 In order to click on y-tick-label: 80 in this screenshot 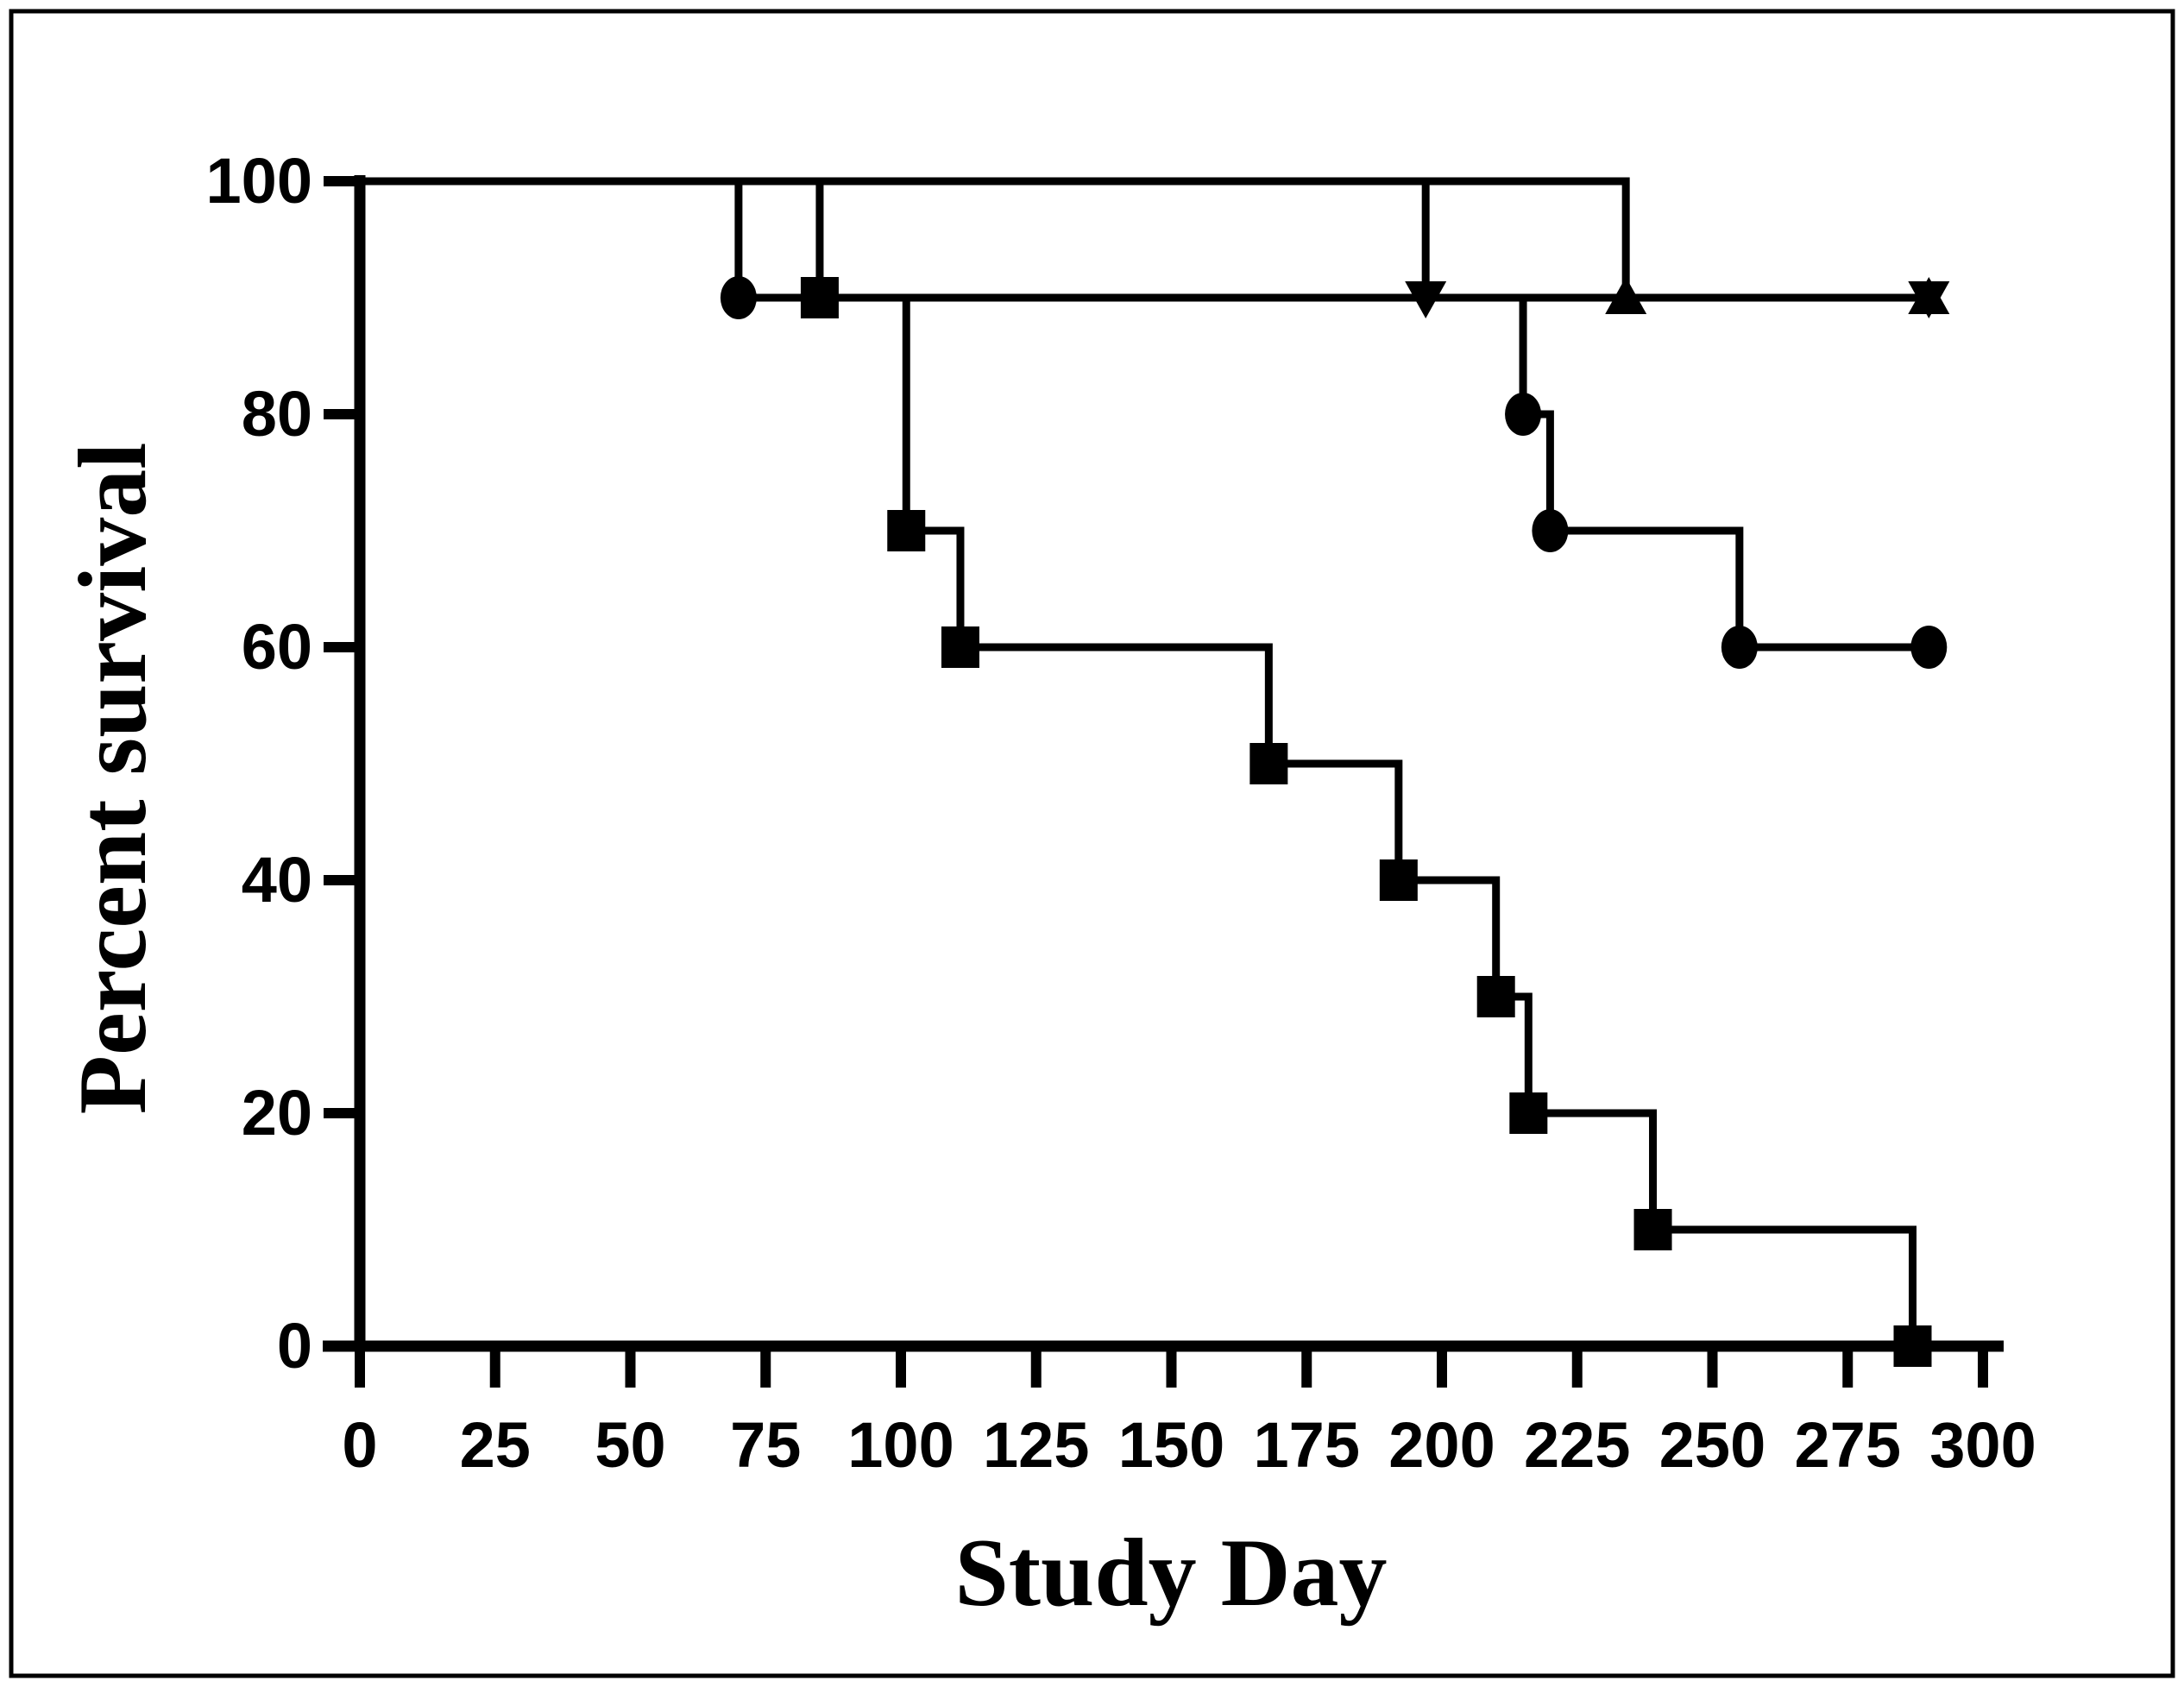, I will do `click(277, 414)`.